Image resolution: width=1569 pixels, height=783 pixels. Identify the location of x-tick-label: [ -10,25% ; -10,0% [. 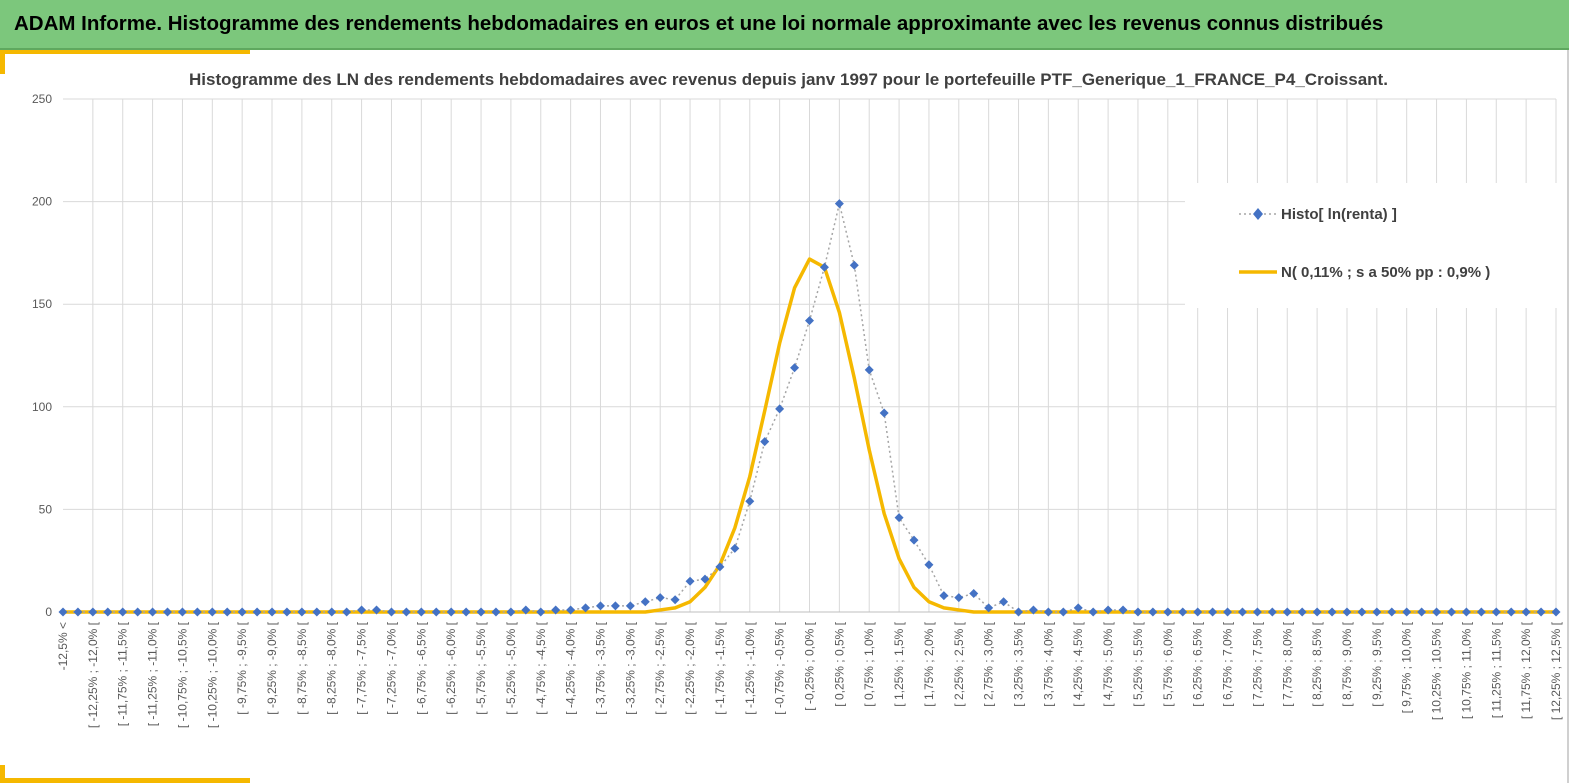
(212, 674).